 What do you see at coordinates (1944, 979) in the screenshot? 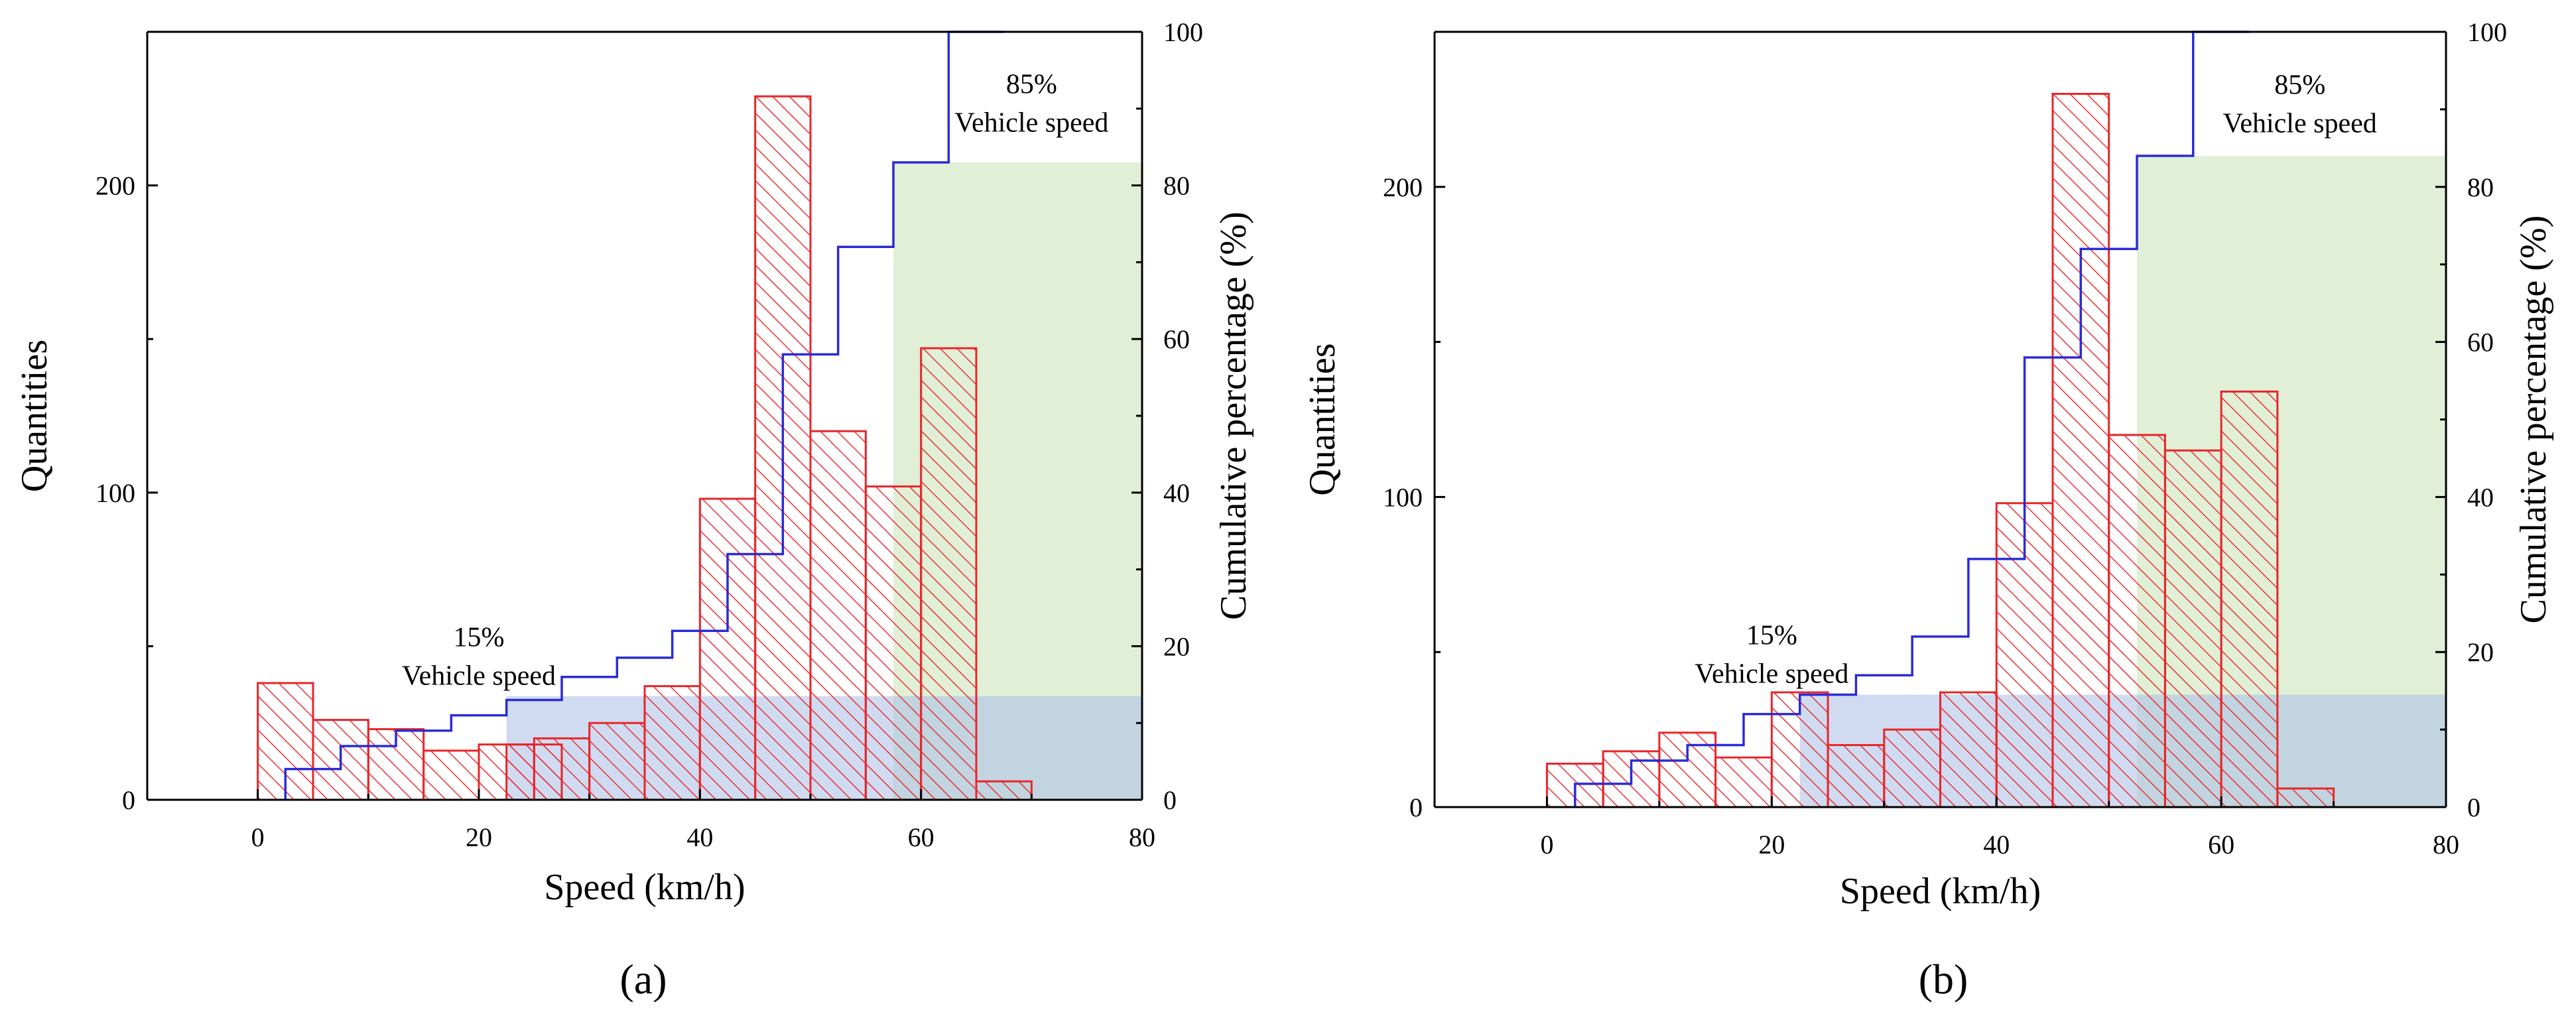
I see `caption-b: (b)` at bounding box center [1944, 979].